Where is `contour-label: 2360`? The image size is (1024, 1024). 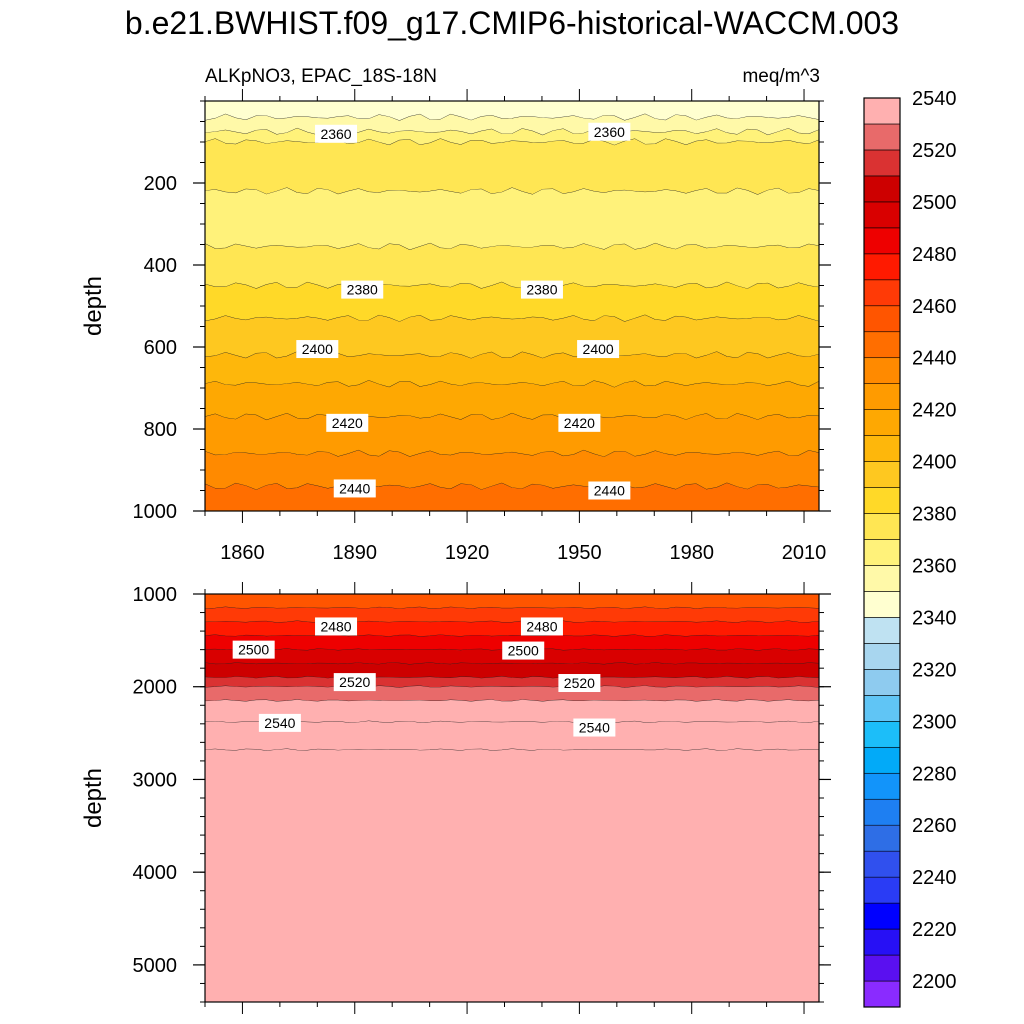 contour-label: 2360 is located at coordinates (609, 131).